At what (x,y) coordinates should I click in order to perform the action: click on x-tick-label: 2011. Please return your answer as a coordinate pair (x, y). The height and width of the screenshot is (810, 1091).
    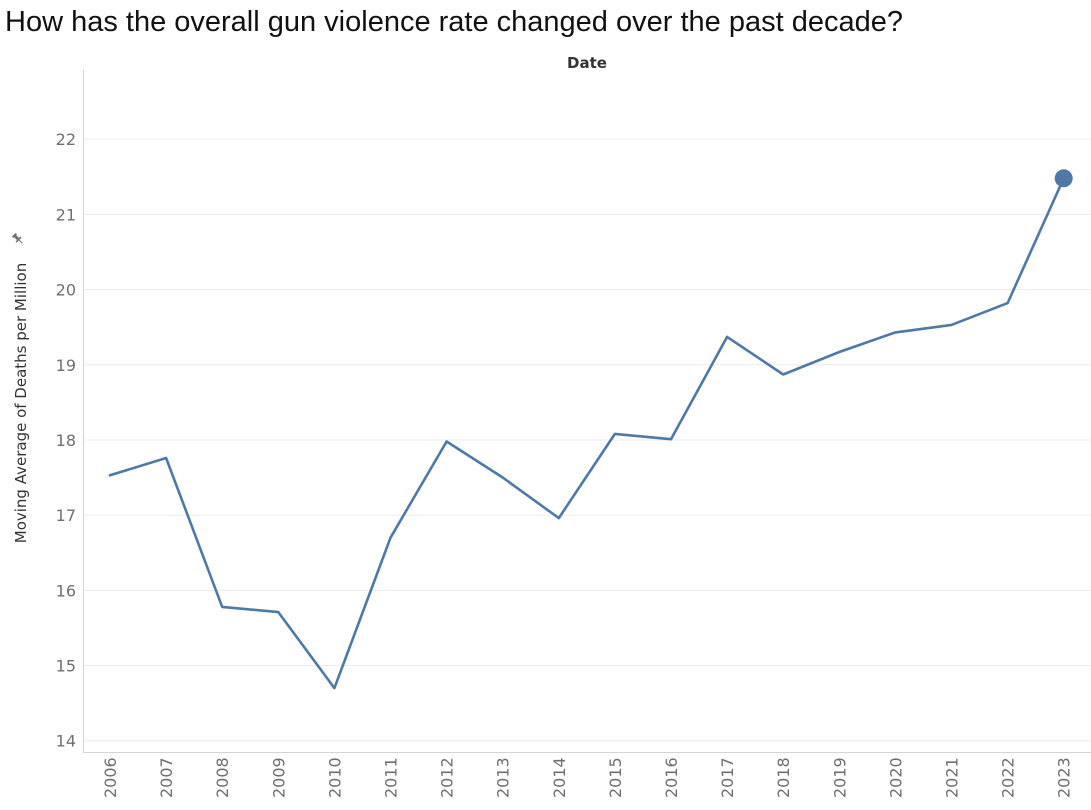
    Looking at the image, I should click on (391, 777).